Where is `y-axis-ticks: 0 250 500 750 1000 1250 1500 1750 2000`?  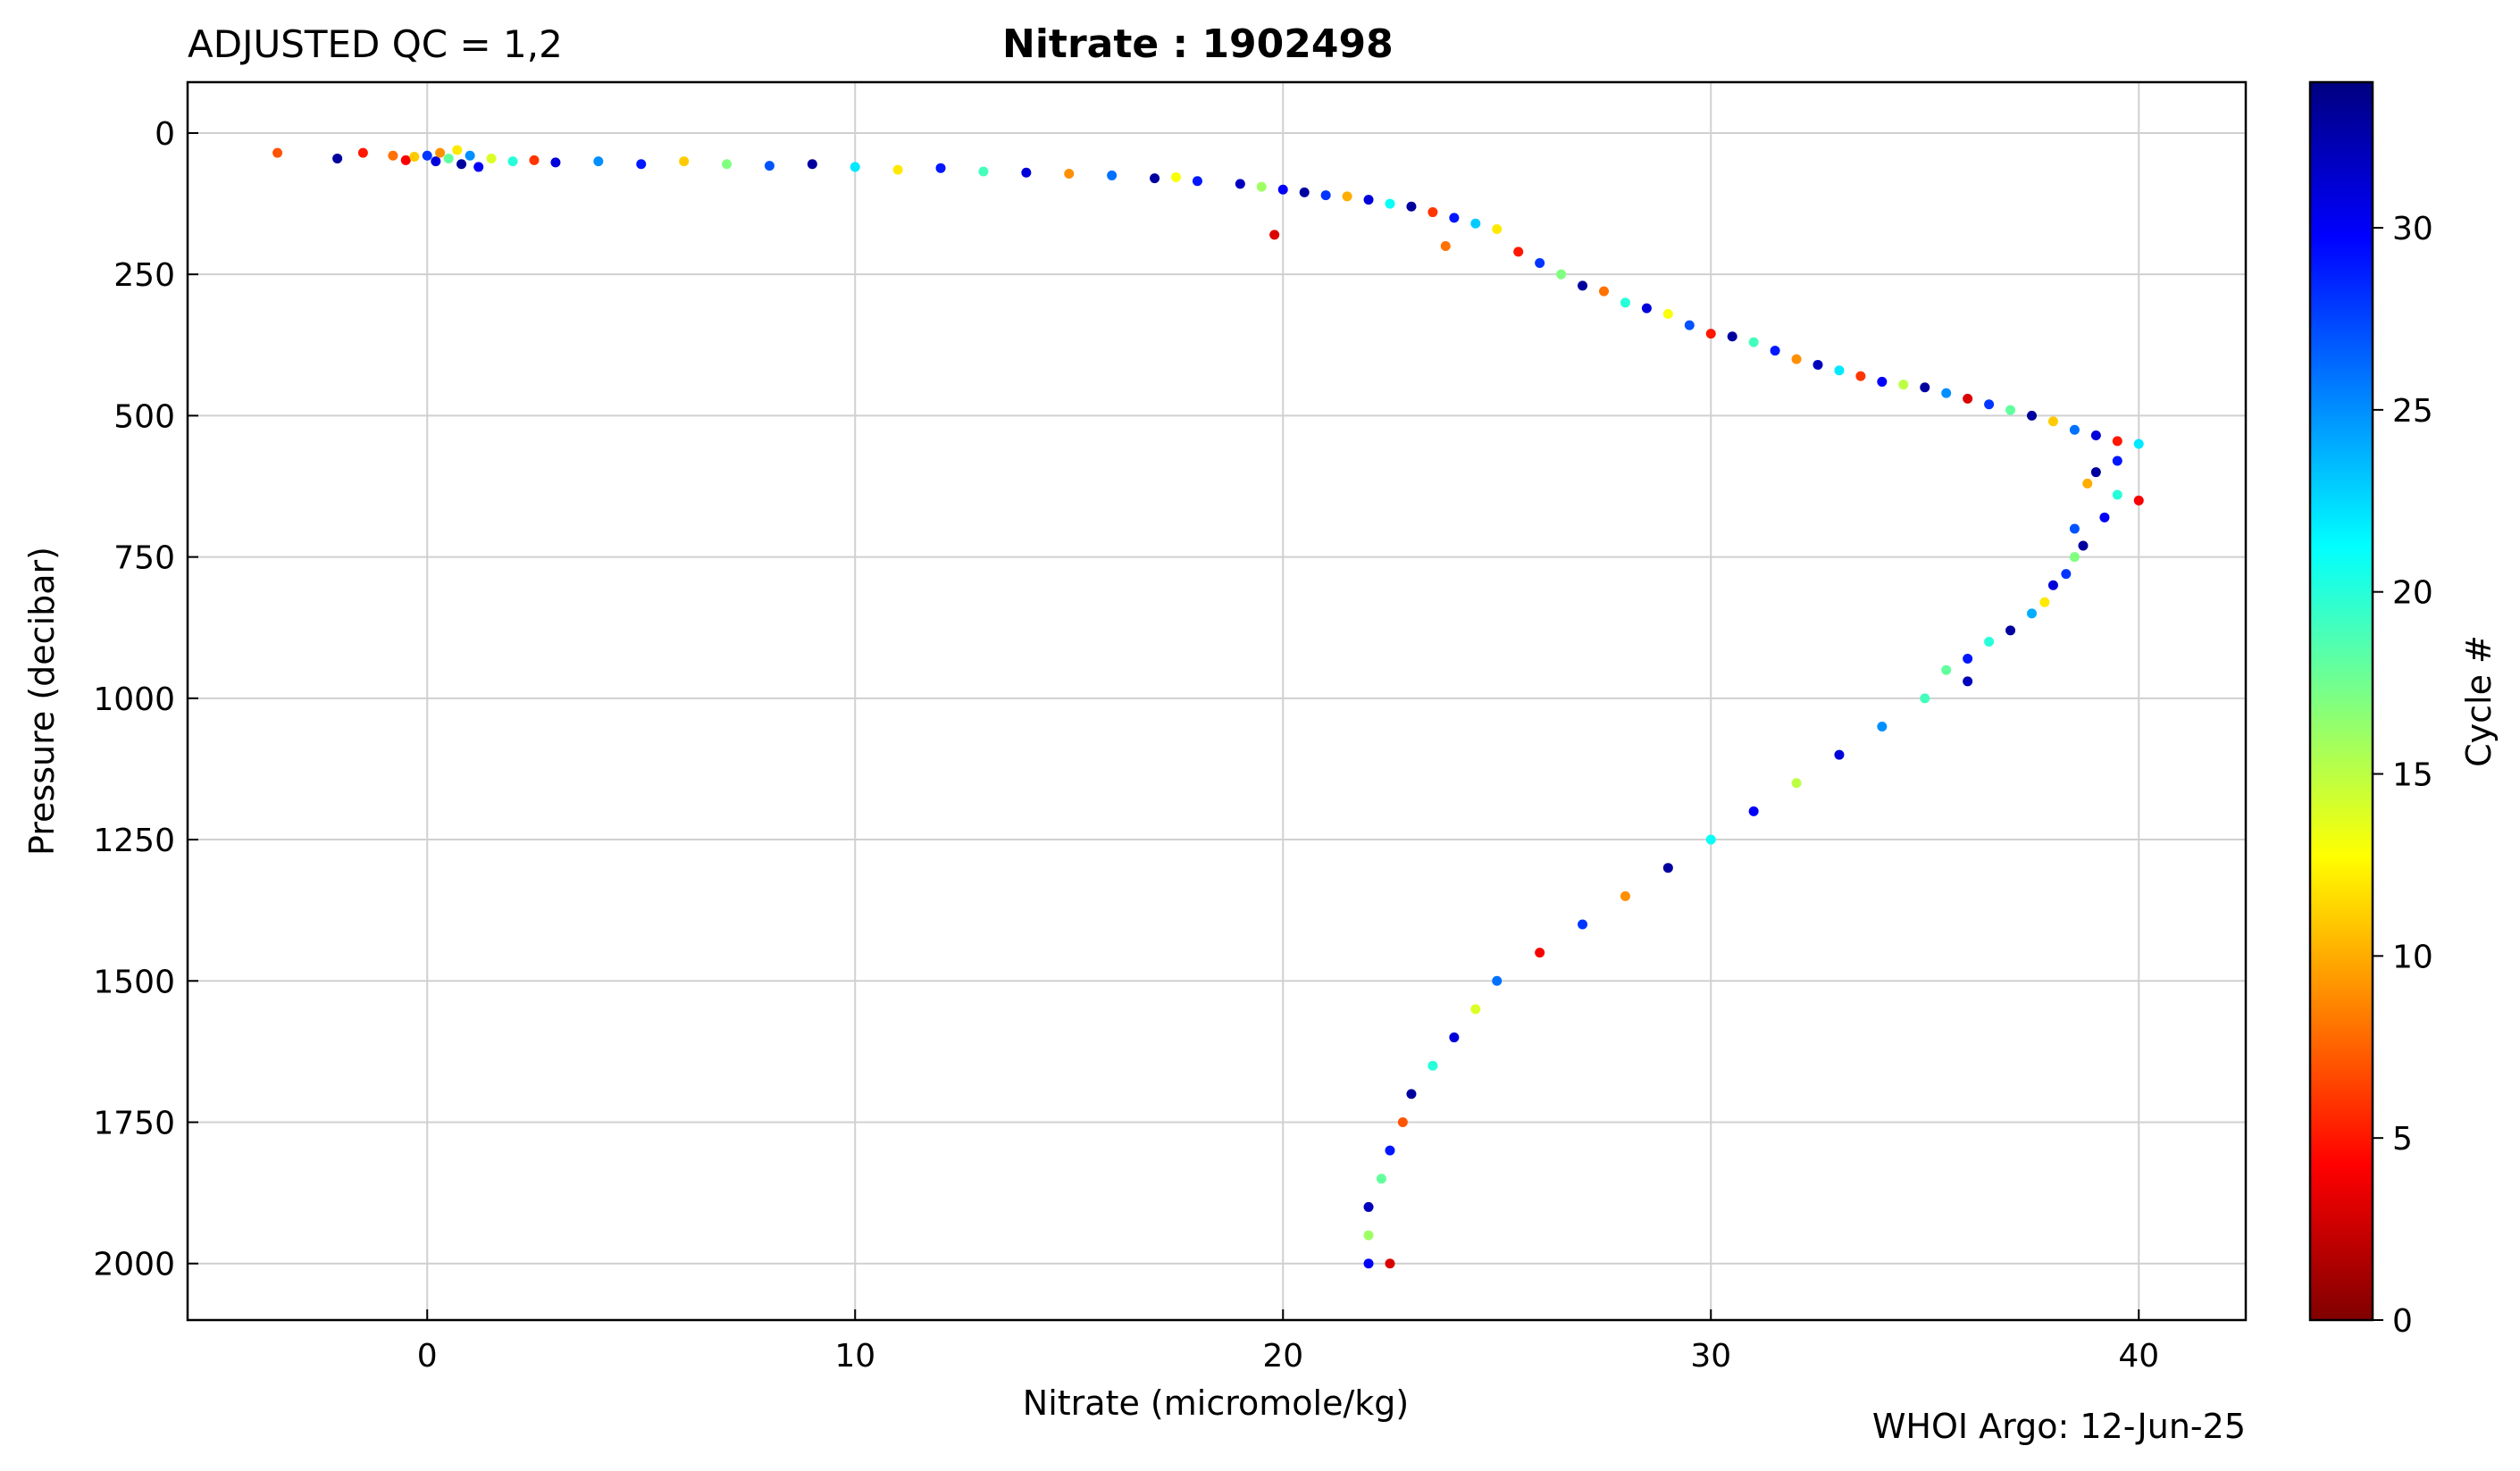 y-axis-ticks: 0 250 500 750 1000 1250 1500 1750 2000 is located at coordinates (145, 699).